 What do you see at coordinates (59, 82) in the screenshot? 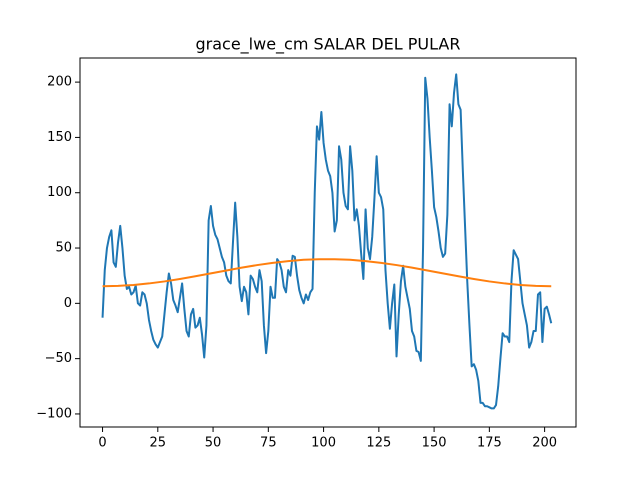
I see `y-tick-label: 200` at bounding box center [59, 82].